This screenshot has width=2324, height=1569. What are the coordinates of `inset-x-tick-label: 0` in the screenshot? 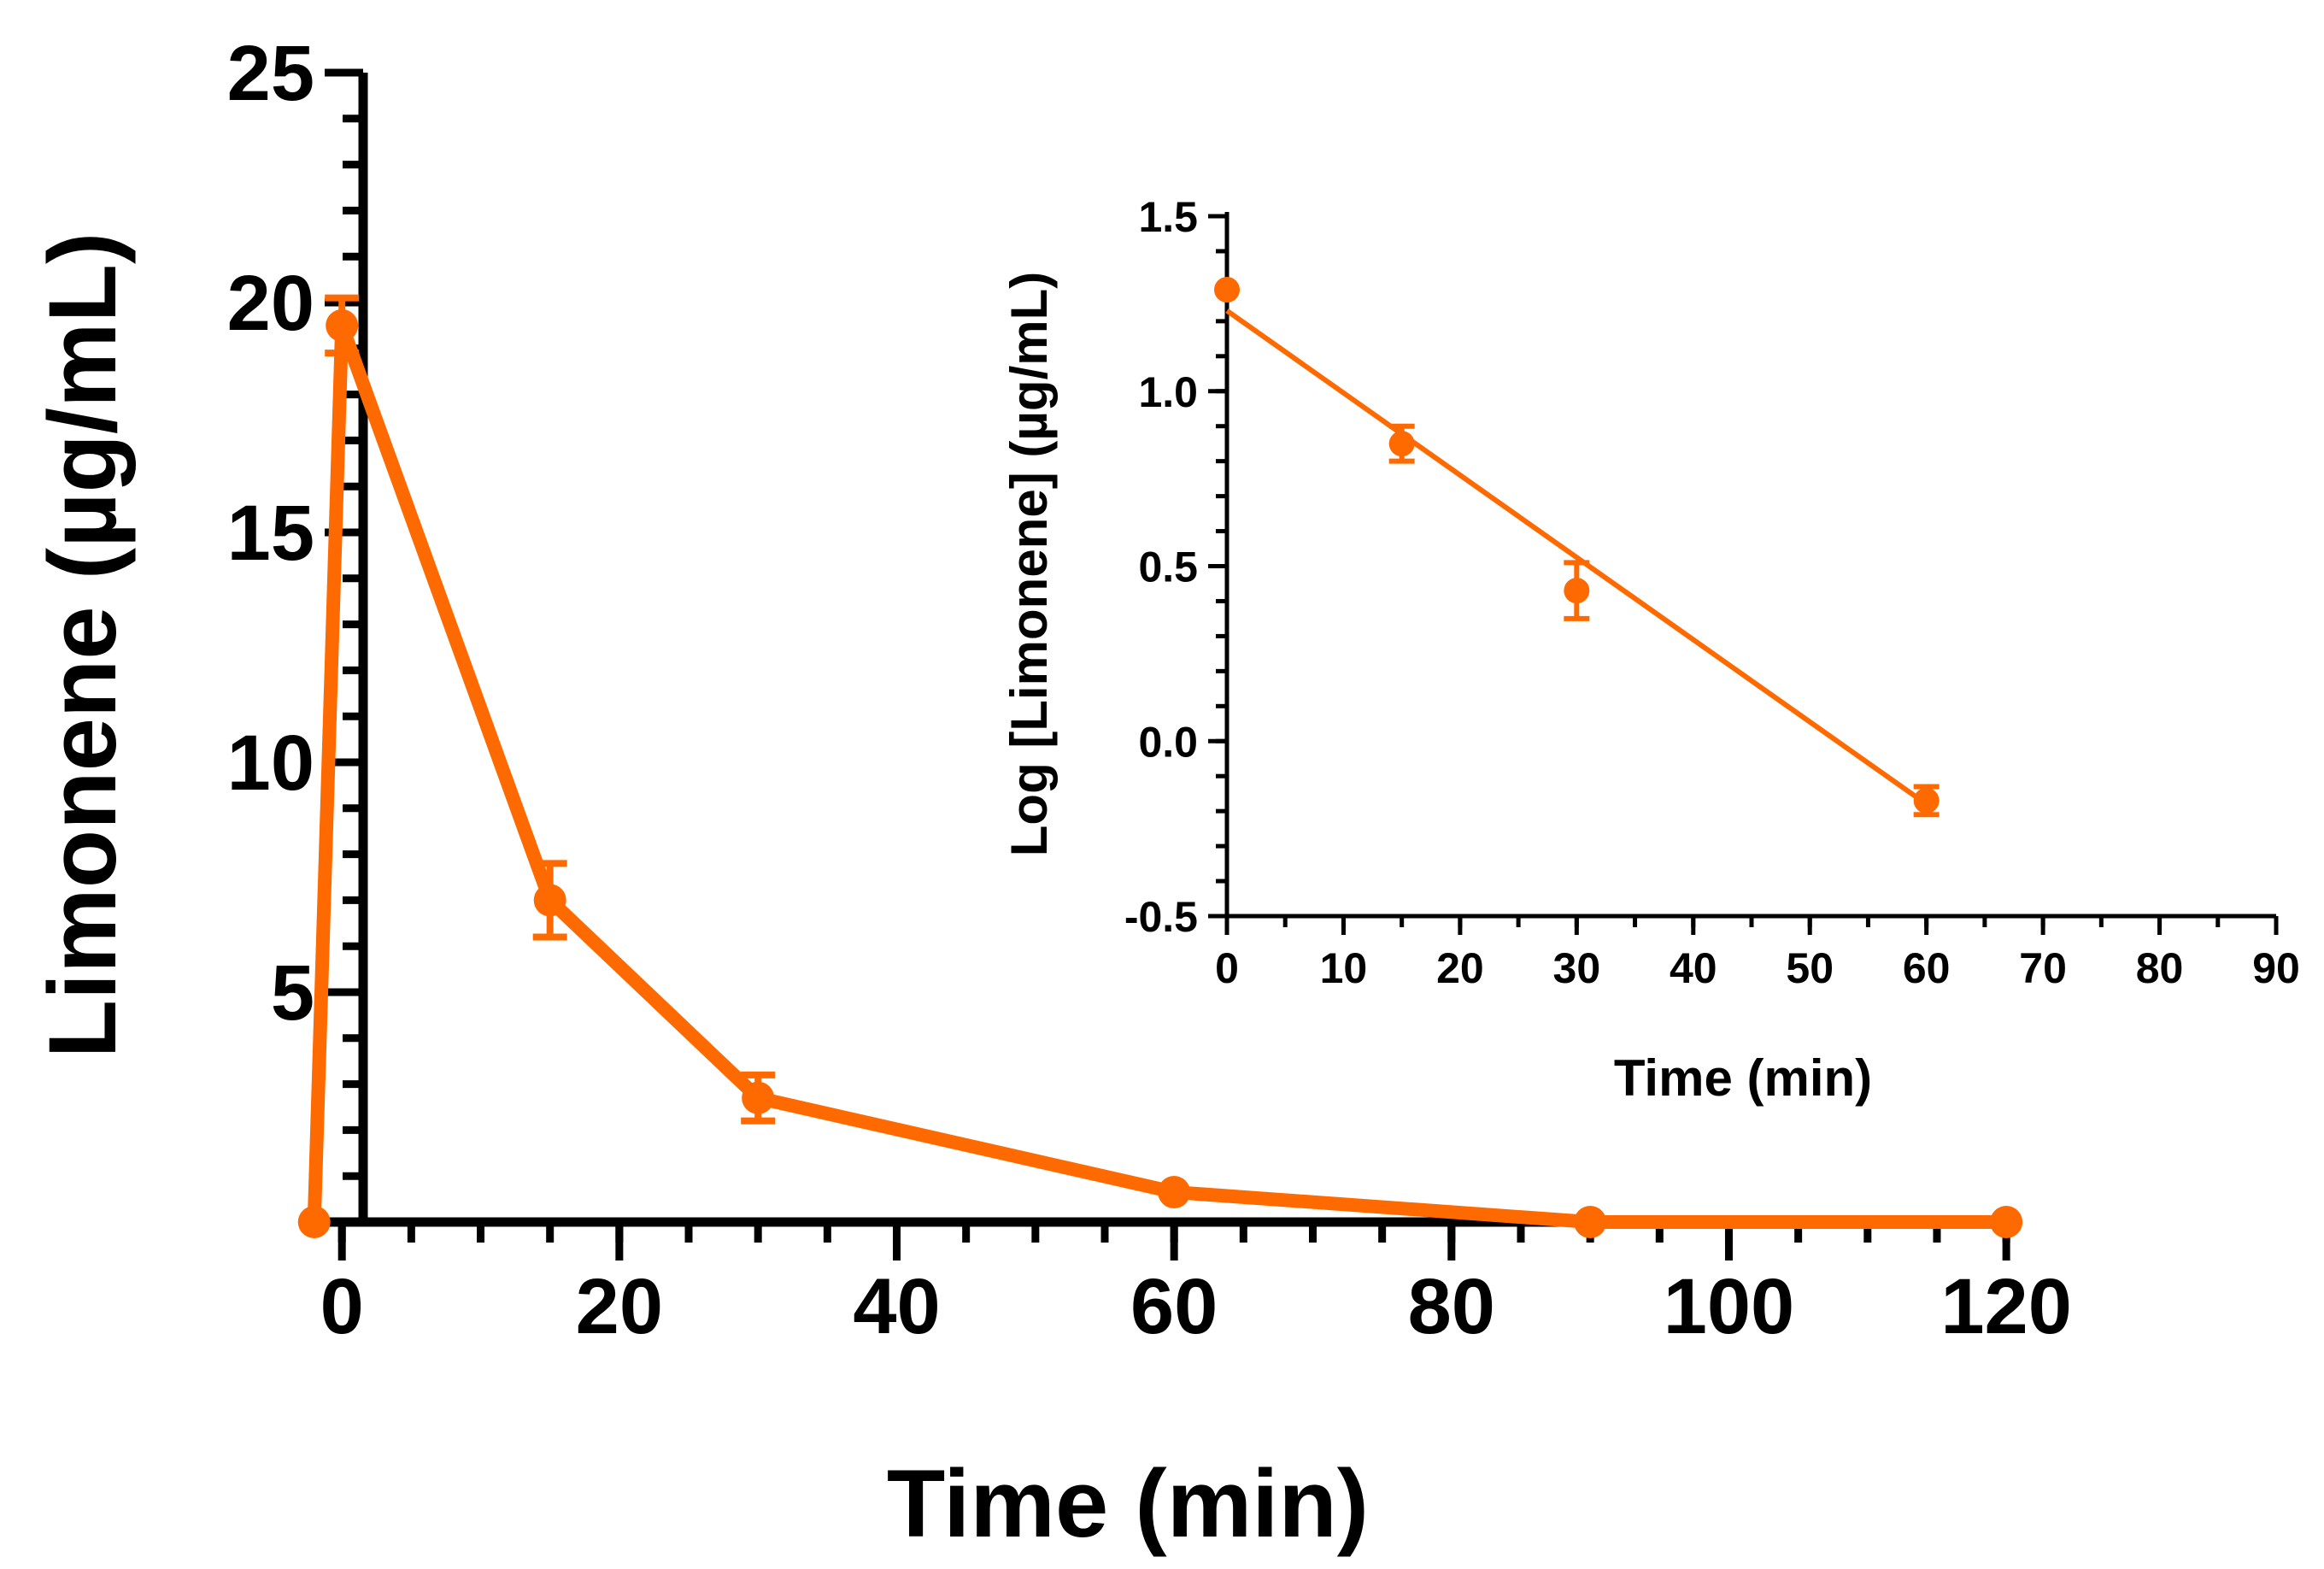 It's located at (1227, 968).